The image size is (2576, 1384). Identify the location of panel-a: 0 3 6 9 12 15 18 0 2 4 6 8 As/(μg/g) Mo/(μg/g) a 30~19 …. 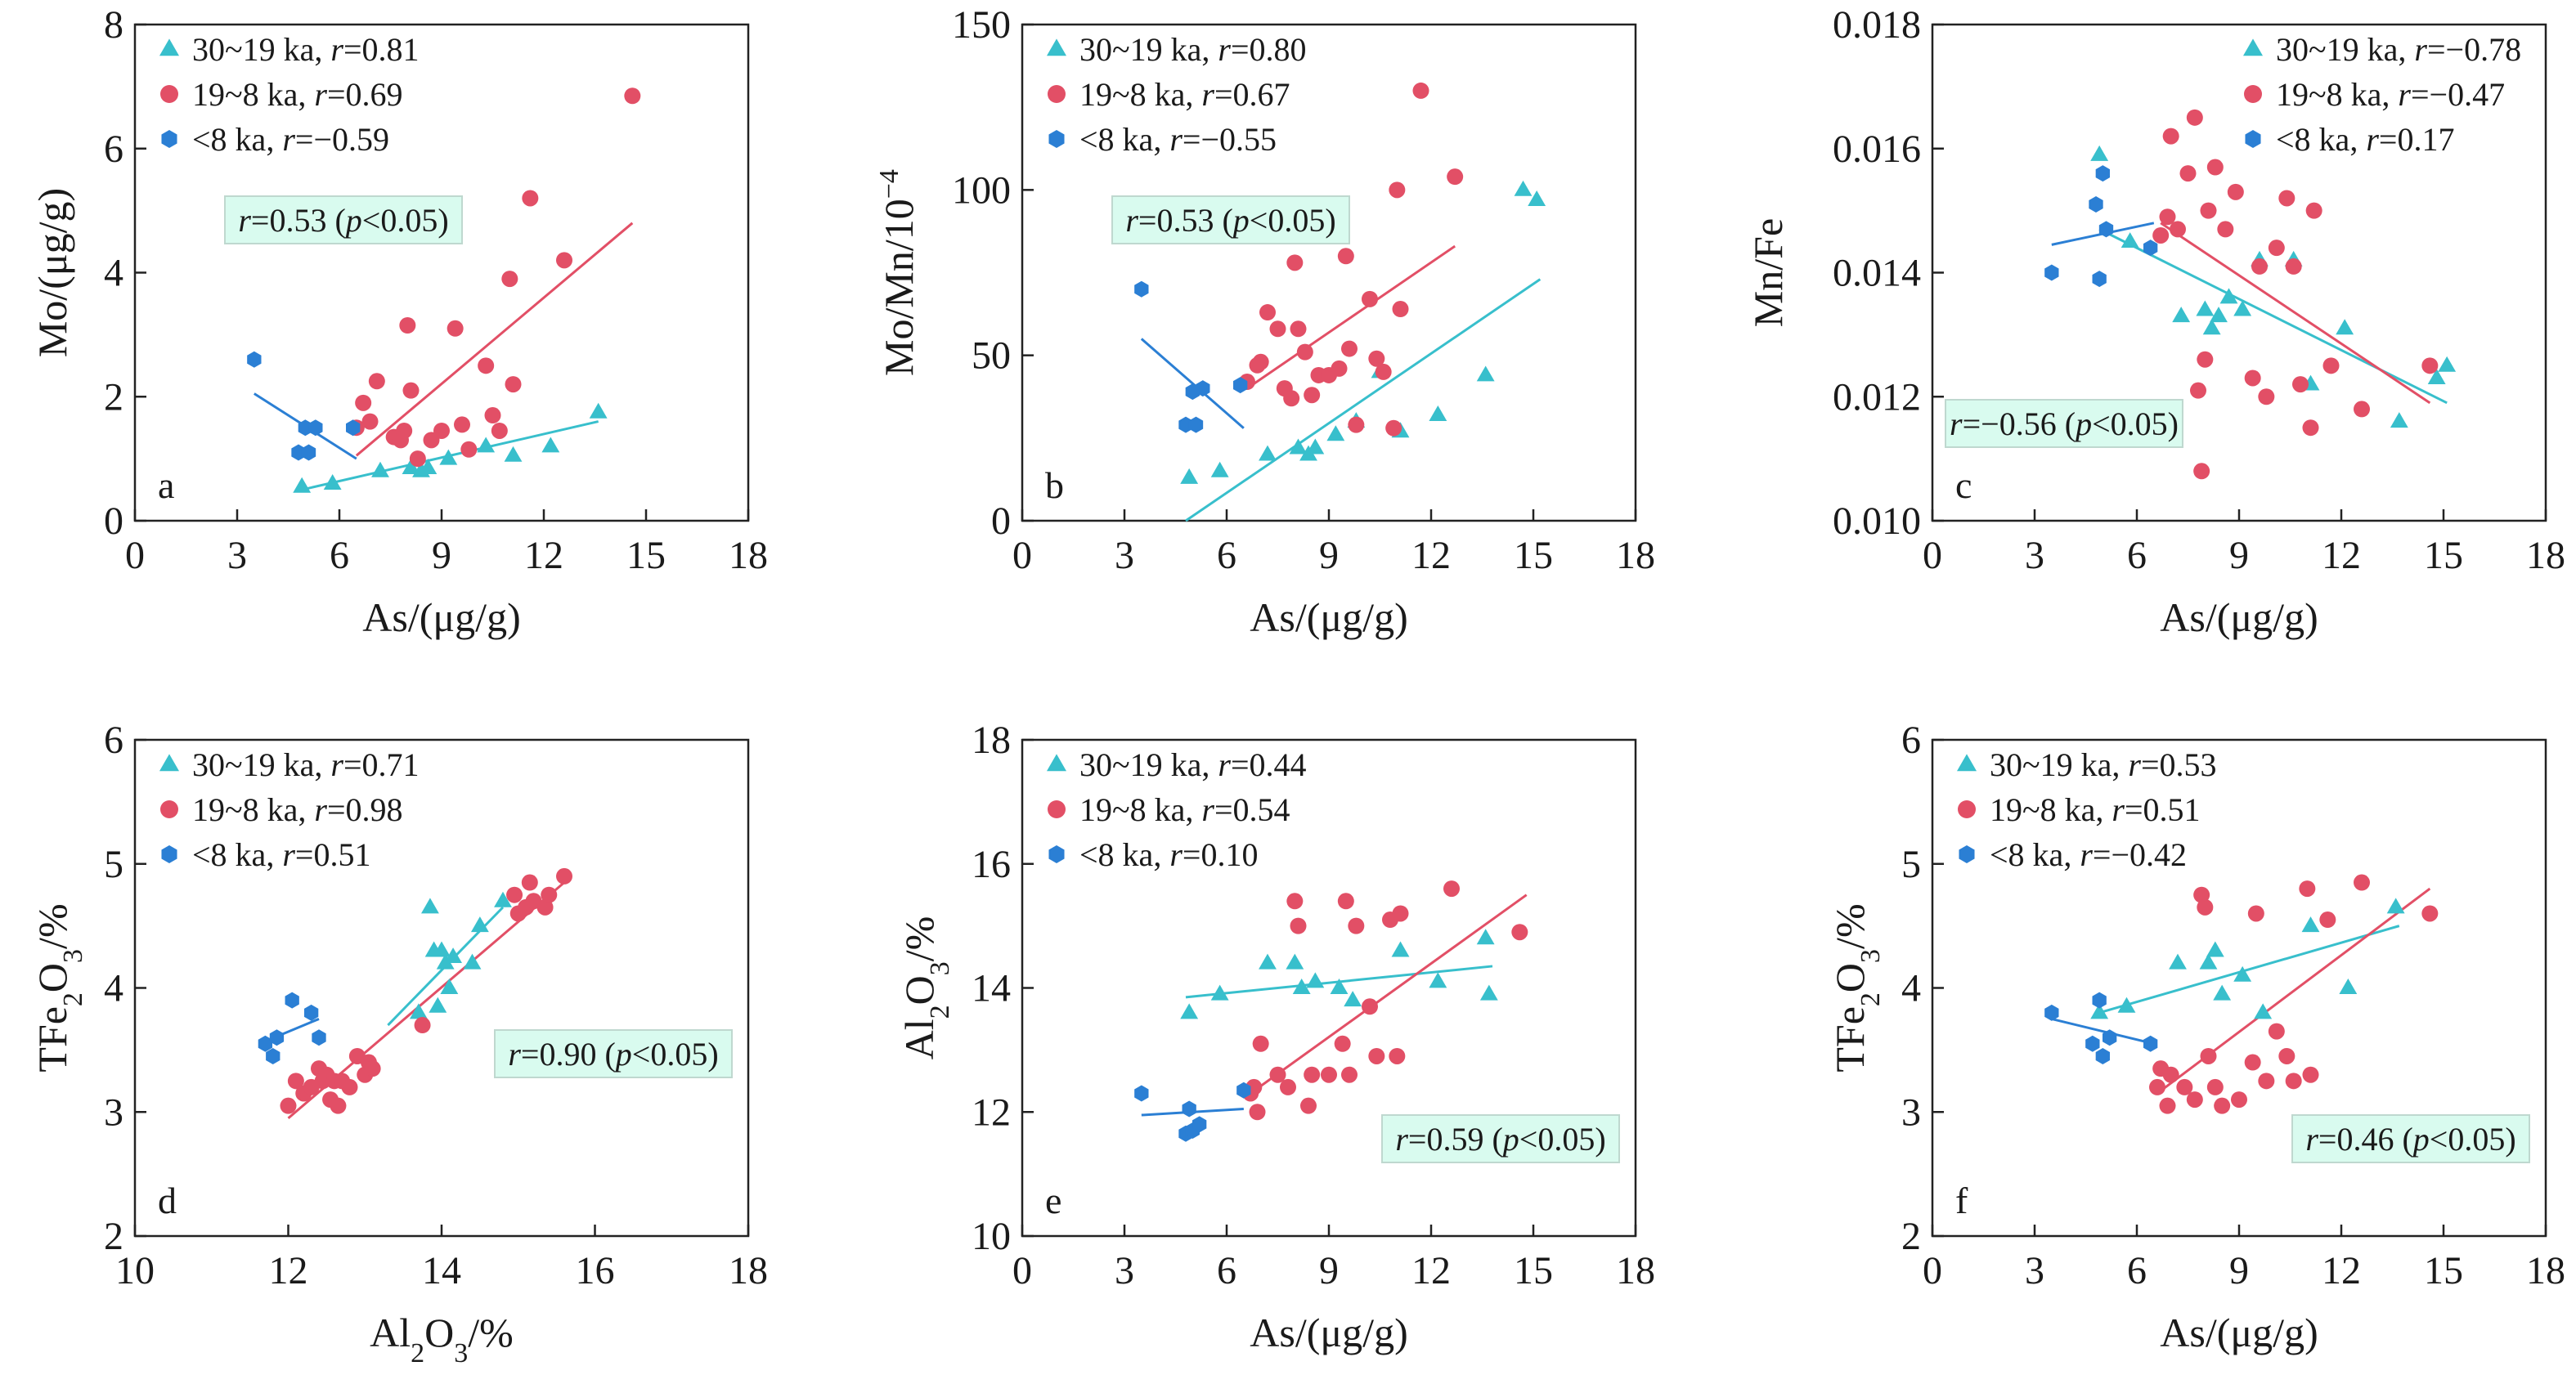
(399, 321).